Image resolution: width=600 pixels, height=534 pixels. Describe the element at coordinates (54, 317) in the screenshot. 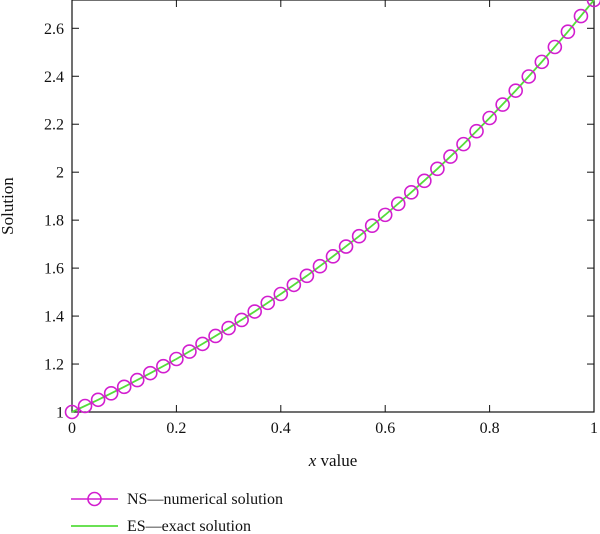

I see `y-tick-label: 1.4` at that location.